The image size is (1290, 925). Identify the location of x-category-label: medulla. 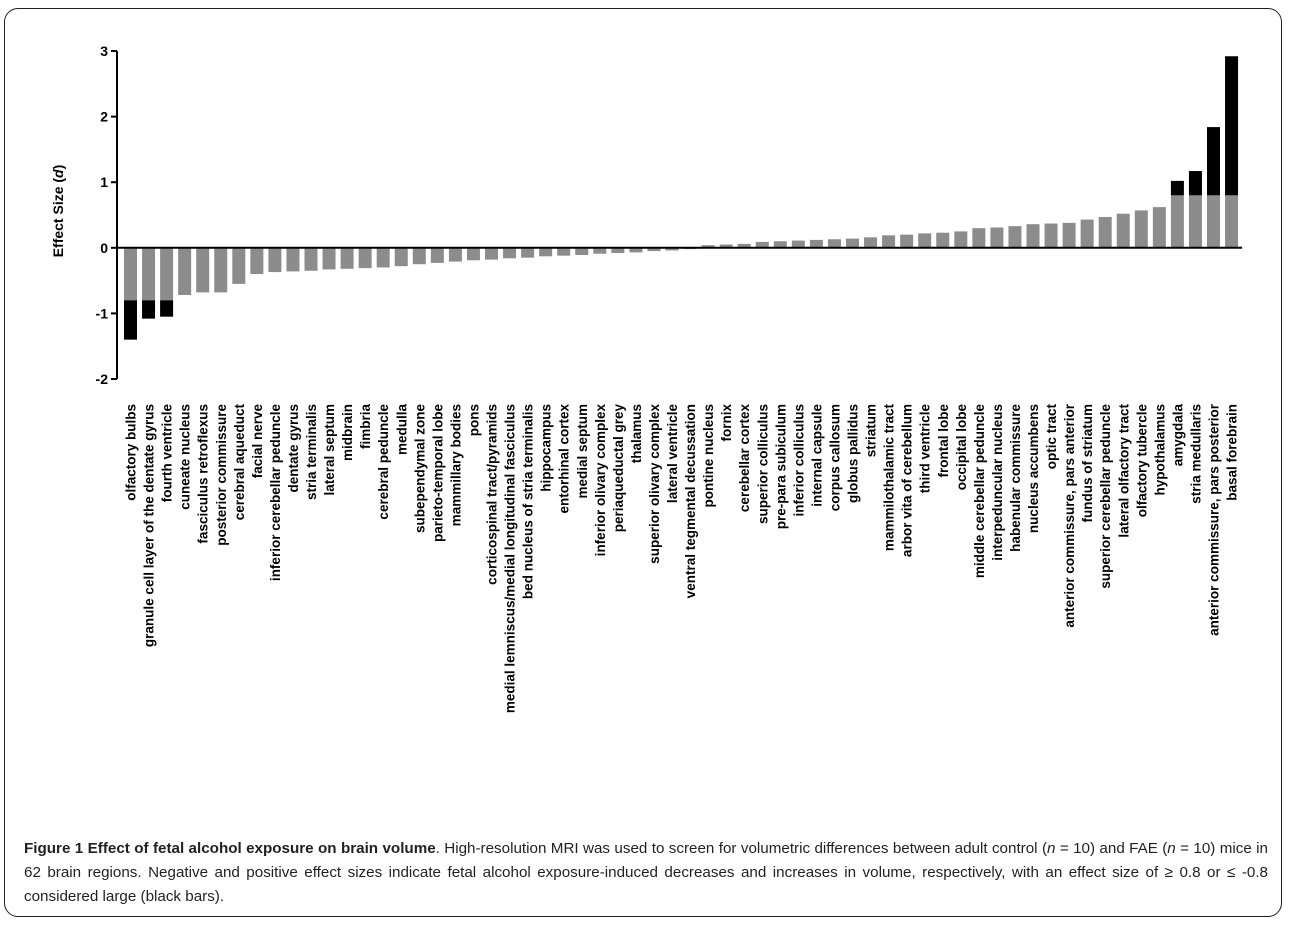
(401, 430).